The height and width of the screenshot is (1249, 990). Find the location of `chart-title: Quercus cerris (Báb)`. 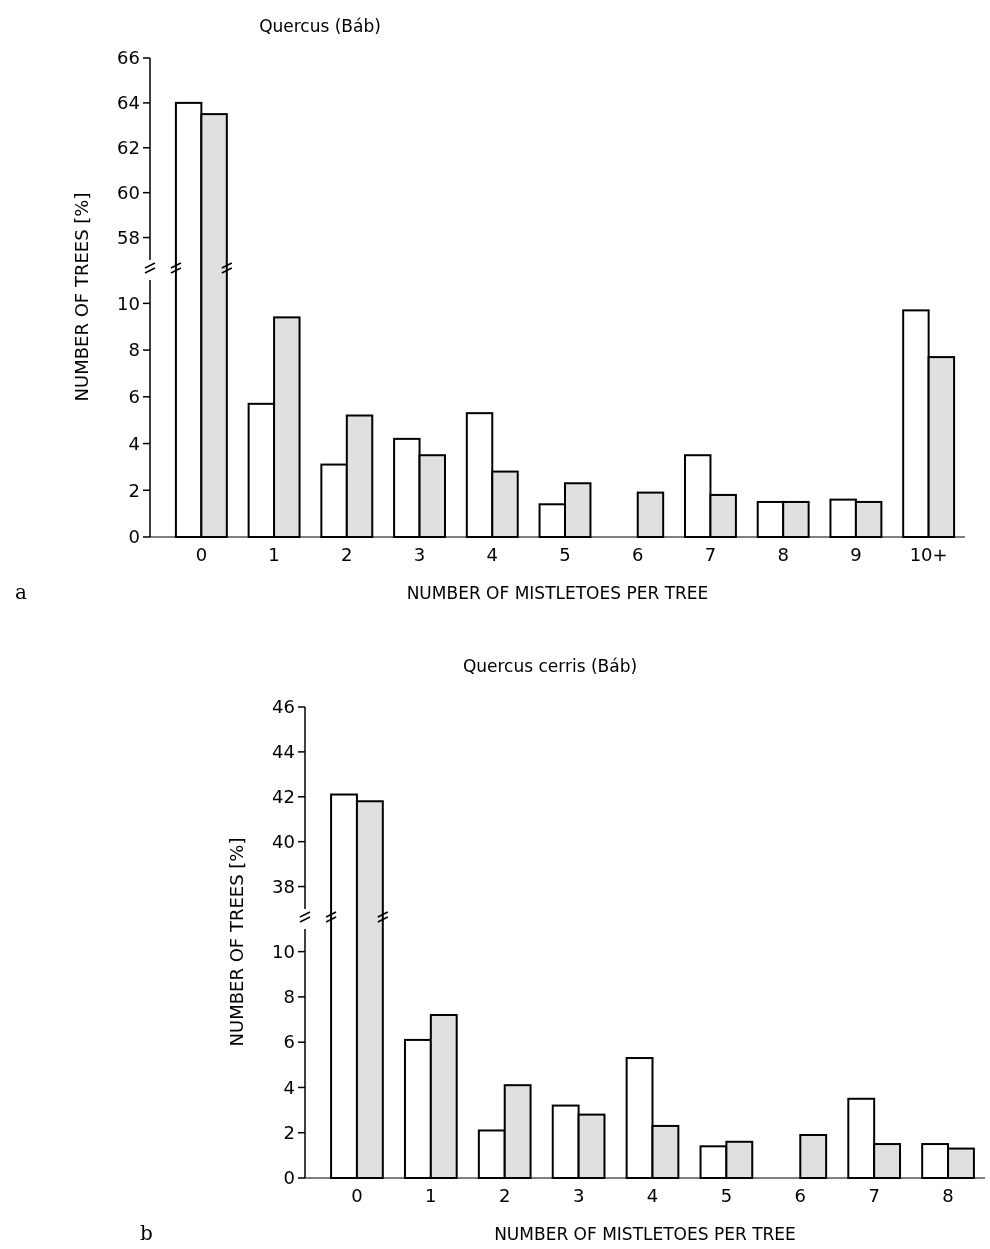

chart-title: Quercus cerris (Báb) is located at coordinates (550, 666).